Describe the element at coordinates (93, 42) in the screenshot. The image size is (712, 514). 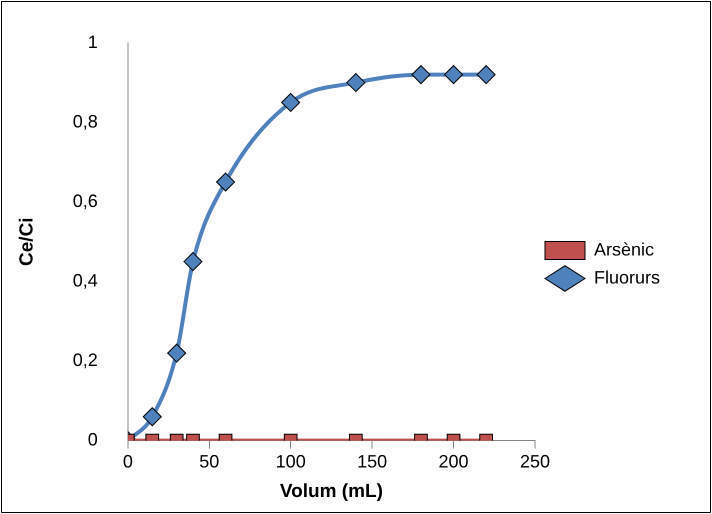
I see `y-tick-label: 1` at that location.